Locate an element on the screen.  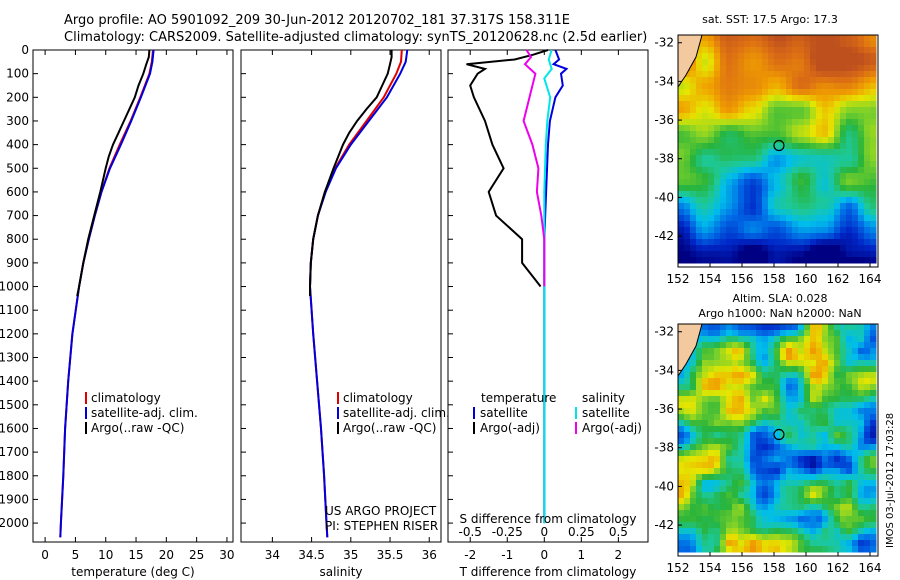
map-y-tick-label: -42 is located at coordinates (664, 525).